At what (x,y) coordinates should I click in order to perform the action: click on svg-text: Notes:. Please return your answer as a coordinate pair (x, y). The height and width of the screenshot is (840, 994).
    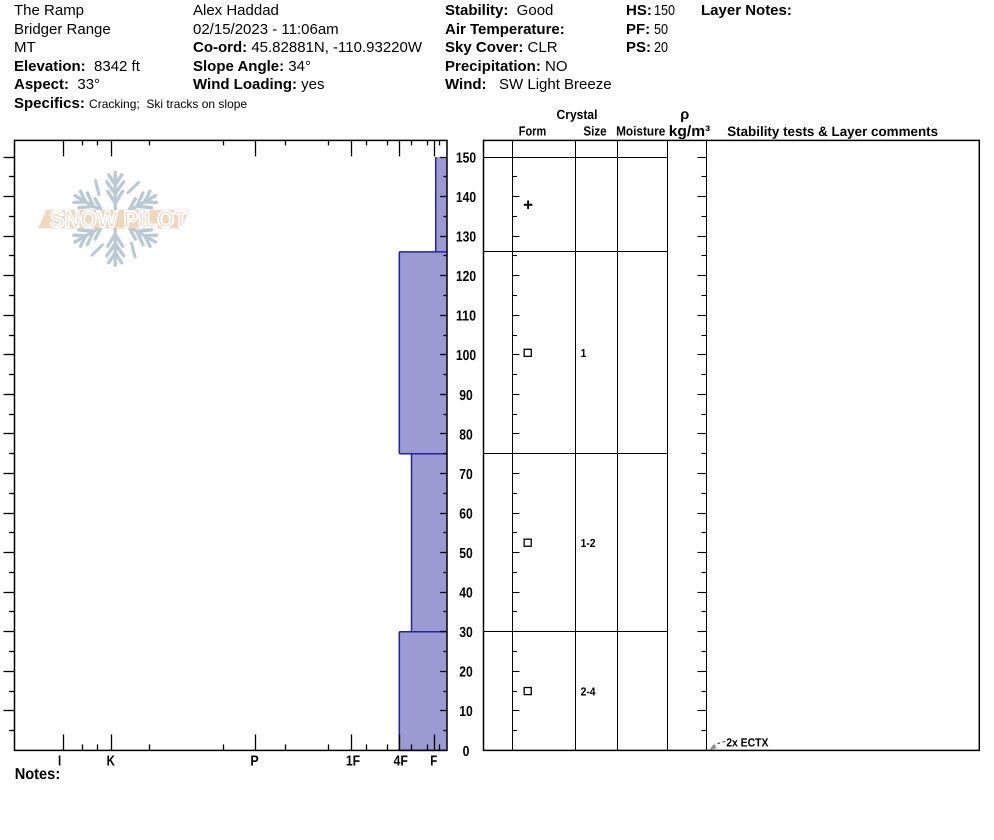
    Looking at the image, I should click on (38, 774).